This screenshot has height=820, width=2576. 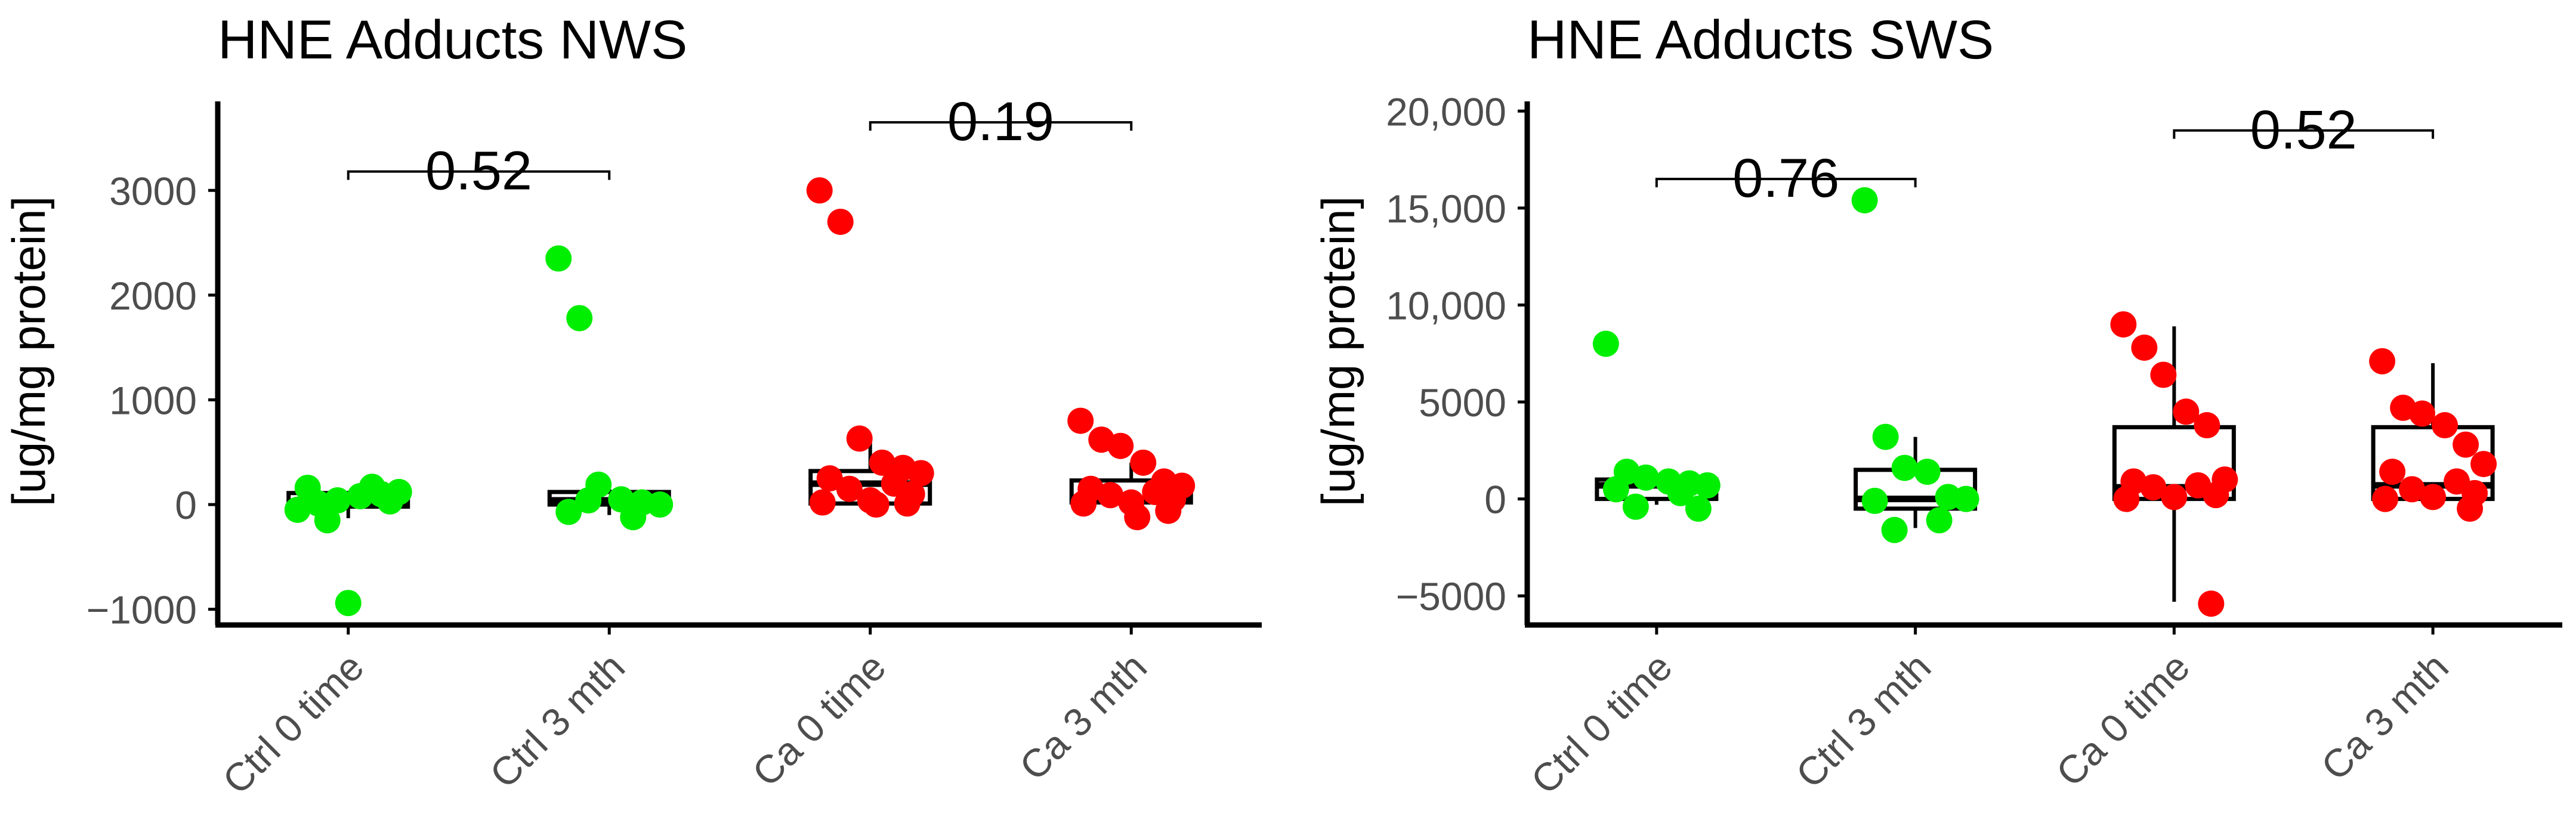 I want to click on p-value-label: 0.76, so click(x=1785, y=178).